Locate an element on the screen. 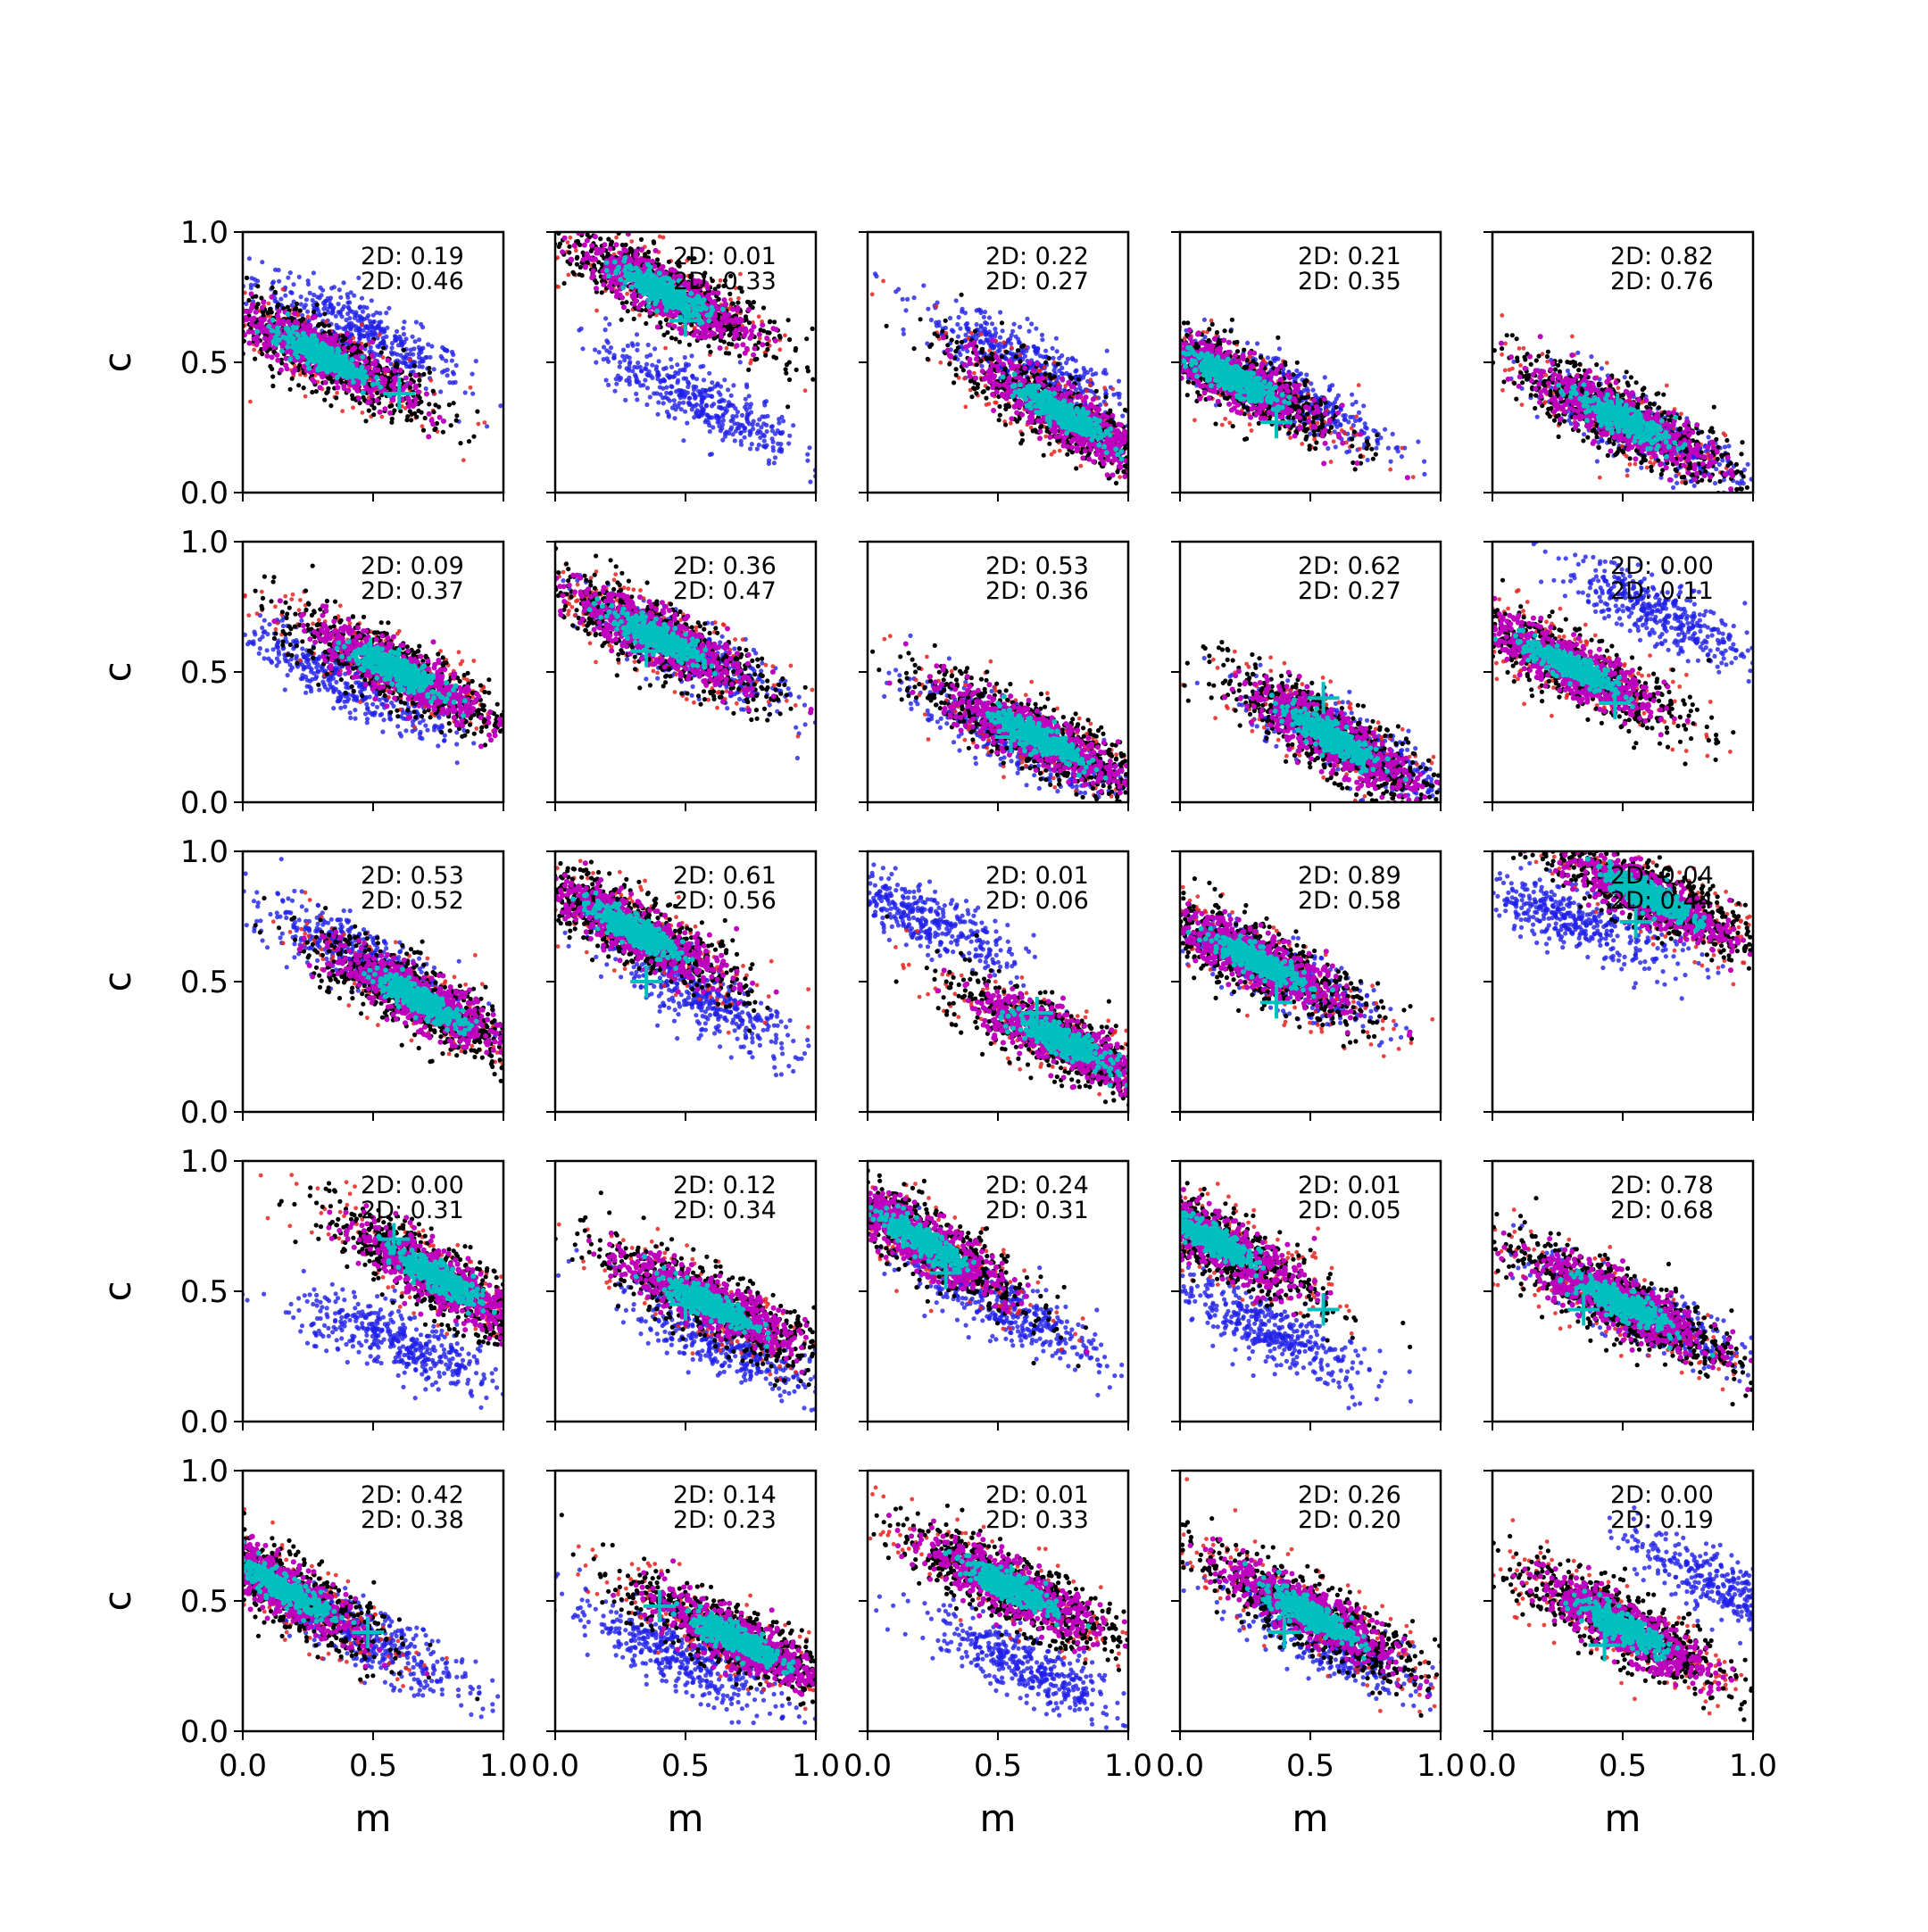 The height and width of the screenshot is (1932, 1928). panel-stat-label: 2D: 0.42 is located at coordinates (412, 1495).